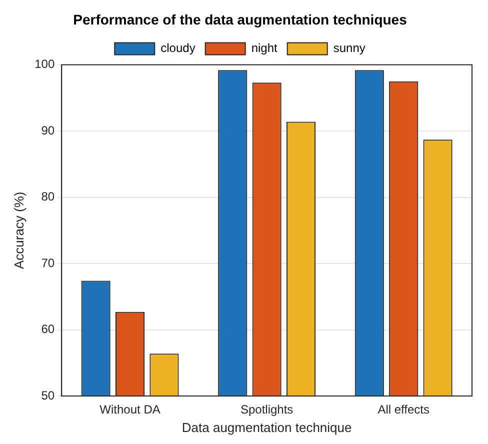 This screenshot has width=488, height=444. Describe the element at coordinates (48, 130) in the screenshot. I see `y-tick-label: 90` at that location.